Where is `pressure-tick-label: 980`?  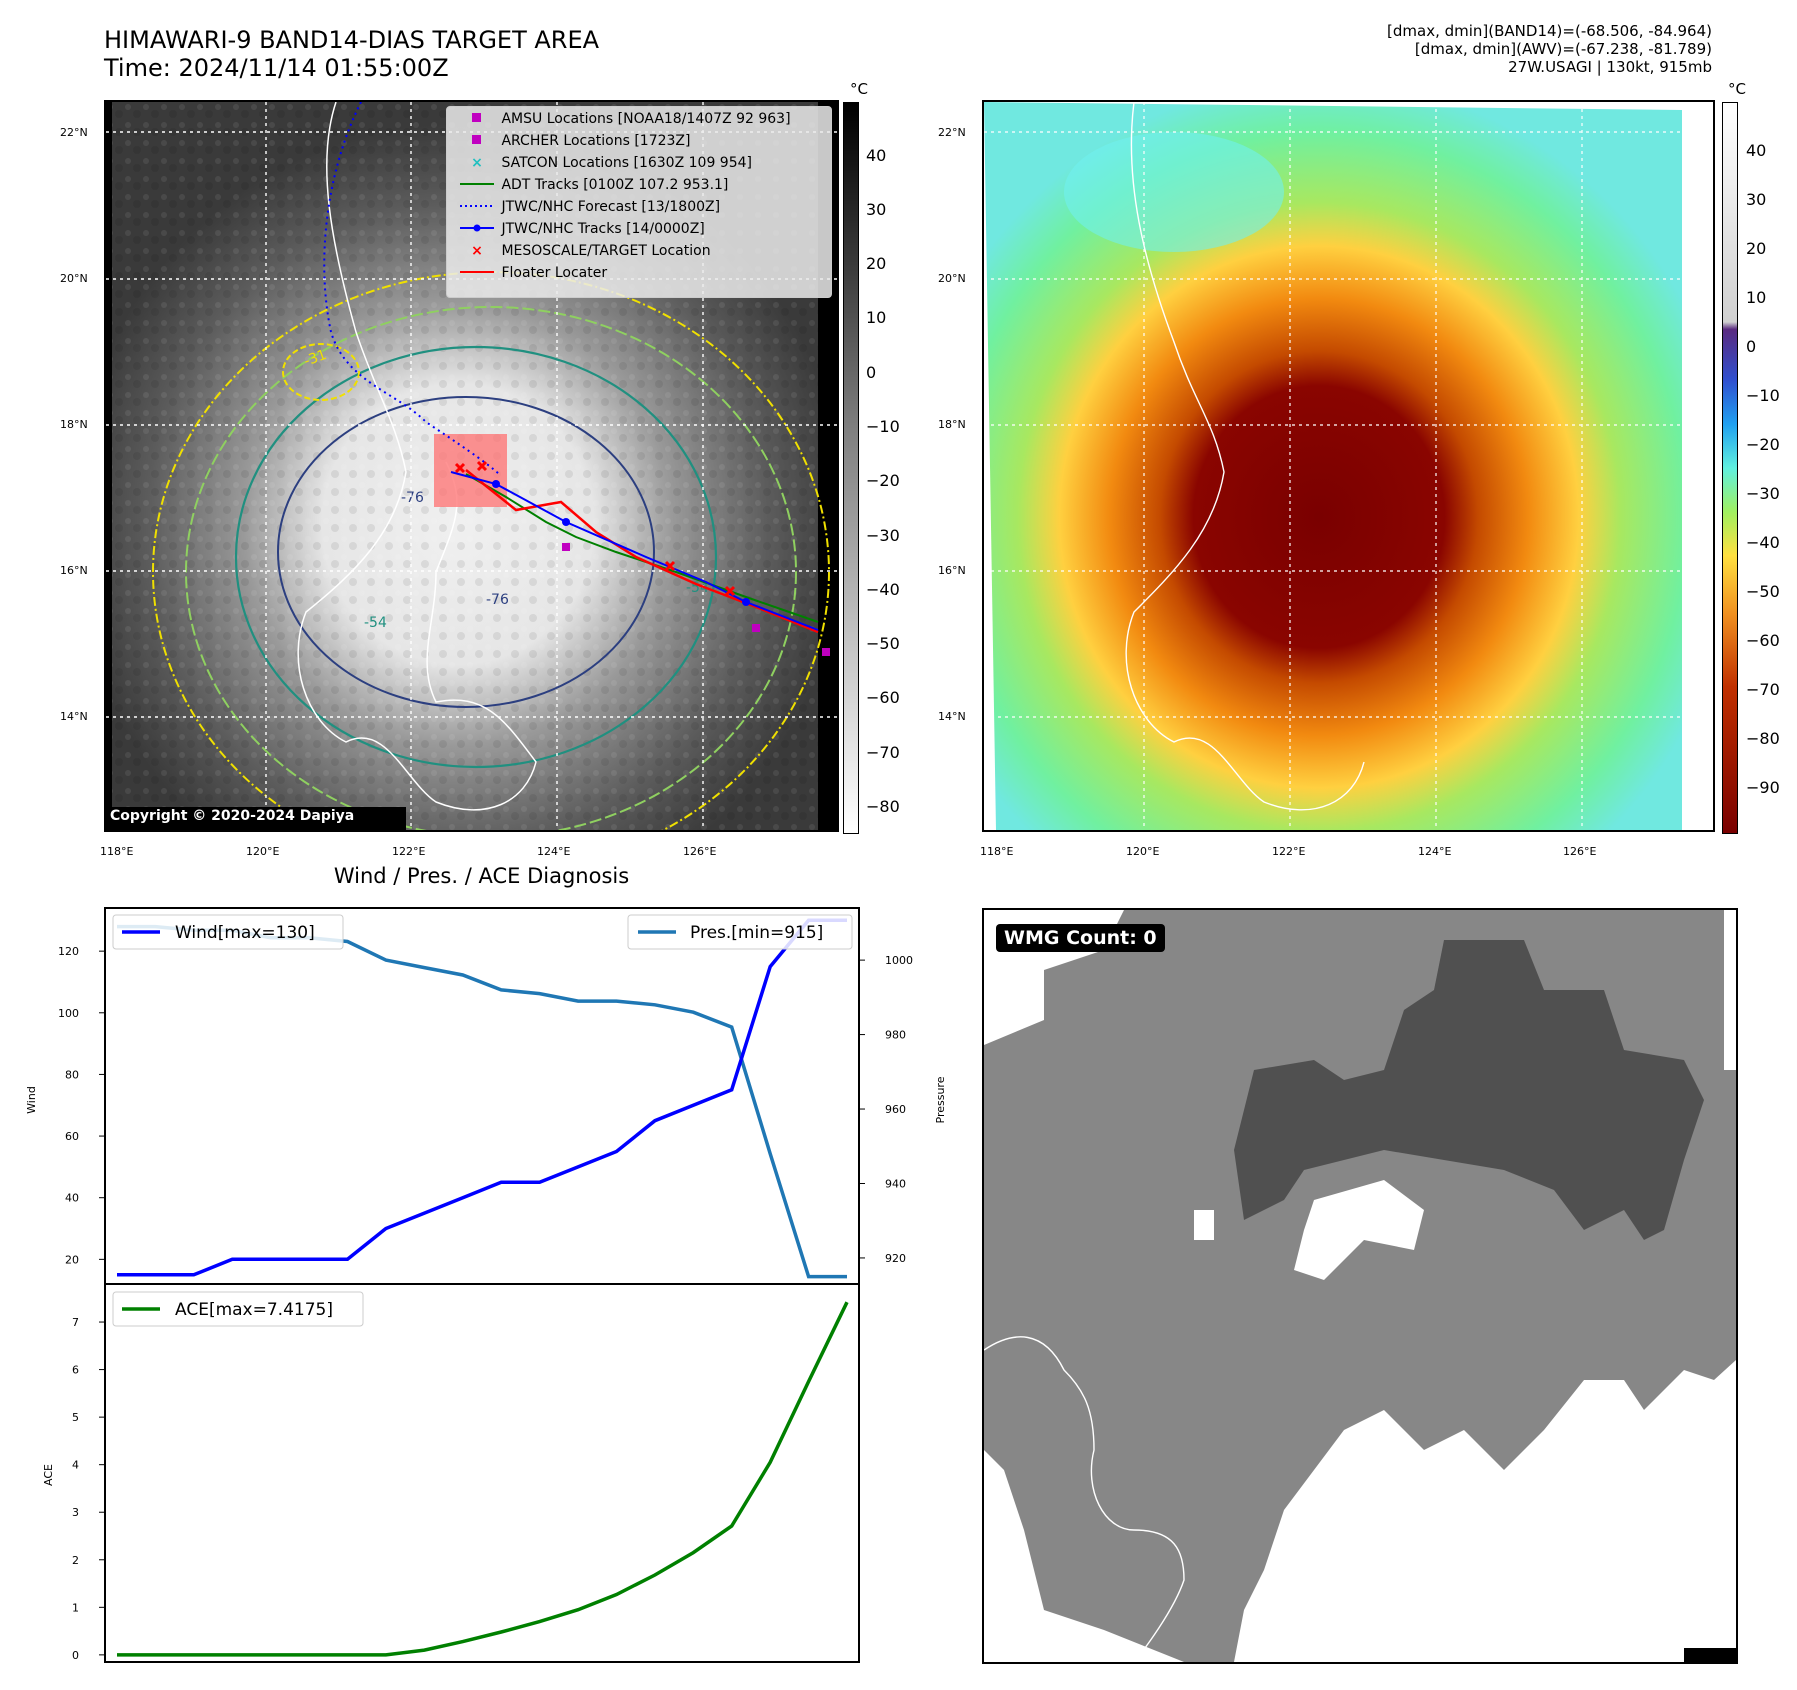
pressure-tick-label: 980 is located at coordinates (895, 1035).